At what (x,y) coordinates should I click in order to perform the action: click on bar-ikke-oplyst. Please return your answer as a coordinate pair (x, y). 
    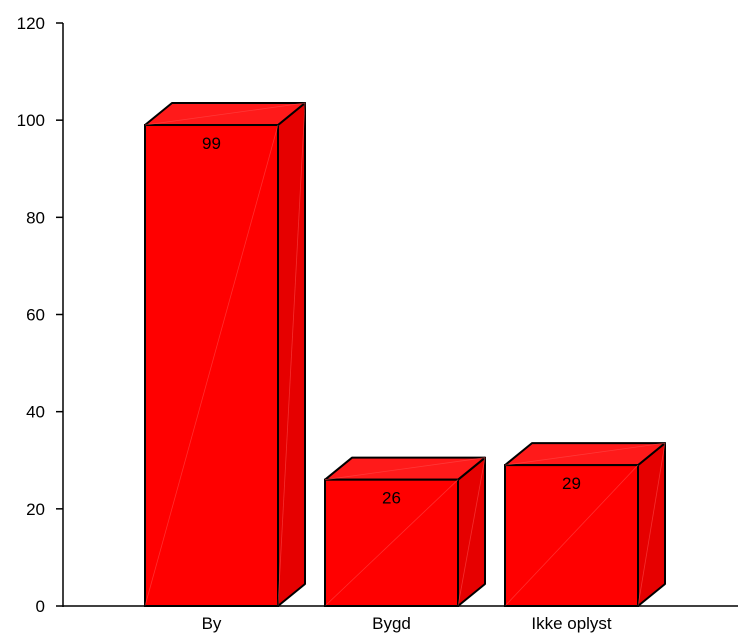
    Looking at the image, I should click on (585, 524).